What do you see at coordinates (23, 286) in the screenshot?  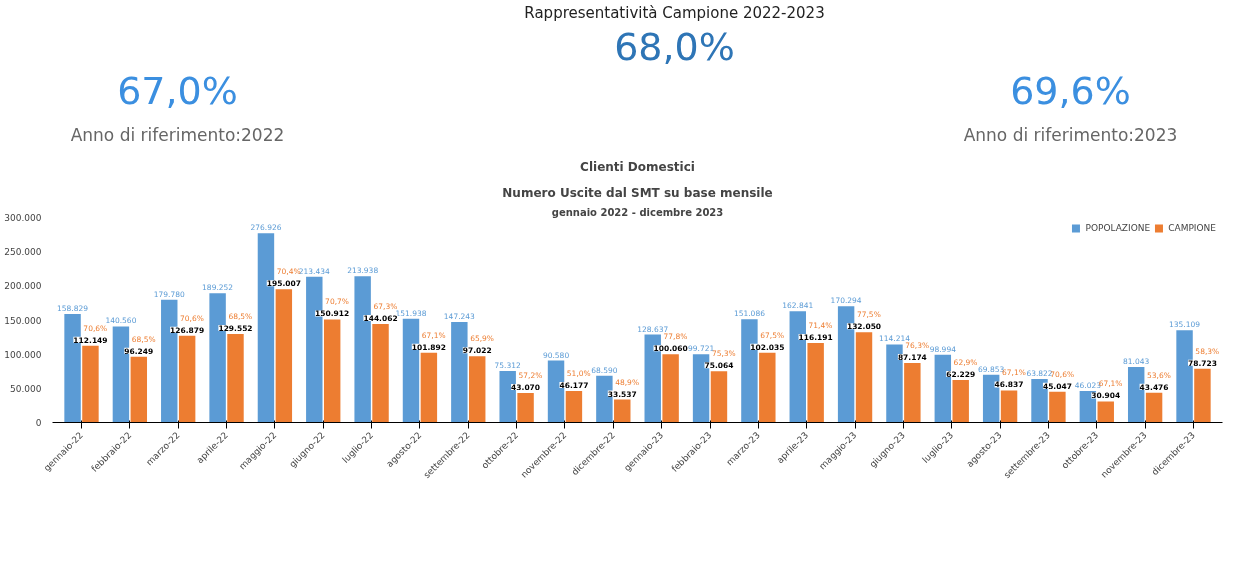 I see `y-tick-label: 200.000` at bounding box center [23, 286].